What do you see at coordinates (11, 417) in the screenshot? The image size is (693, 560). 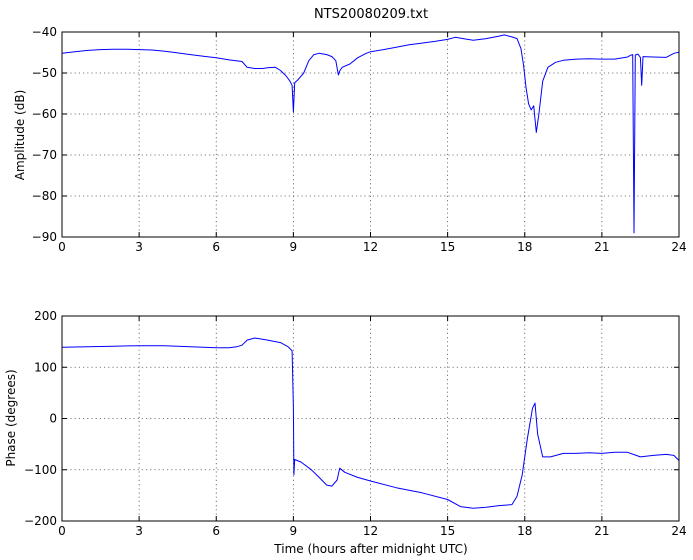 I see `phase-y-axis-label: Phase (degrees)` at bounding box center [11, 417].